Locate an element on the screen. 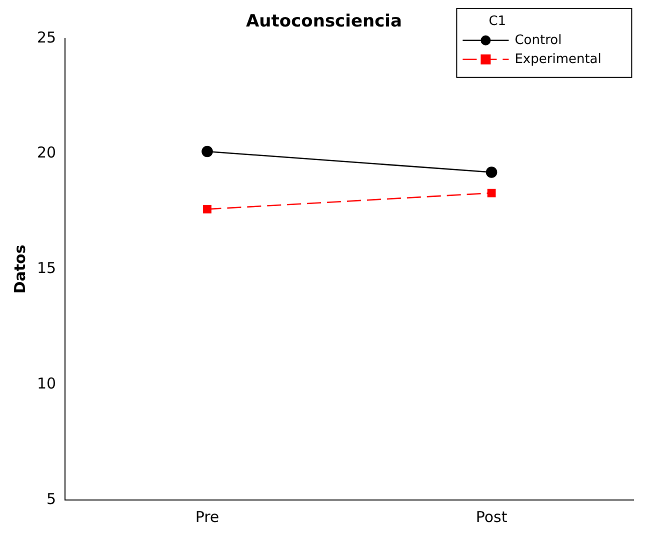 This screenshot has width=648, height=538. y-tick-label: 25 is located at coordinates (46, 37).